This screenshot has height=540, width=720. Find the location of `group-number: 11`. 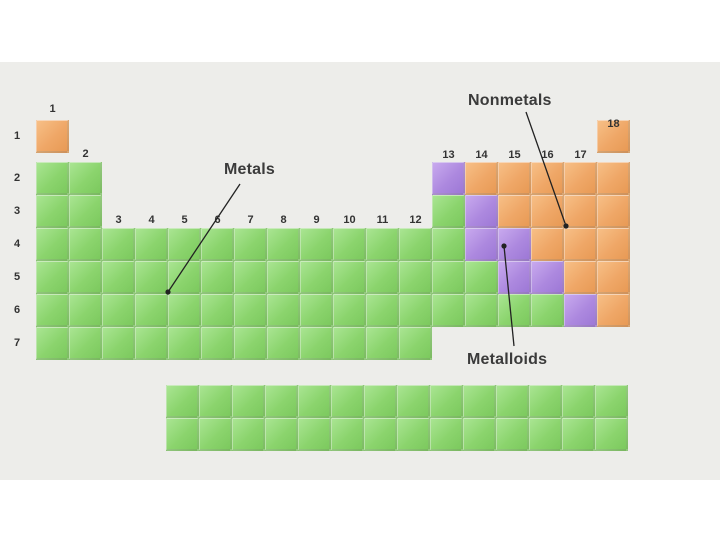

group-number: 11 is located at coordinates (382, 220).